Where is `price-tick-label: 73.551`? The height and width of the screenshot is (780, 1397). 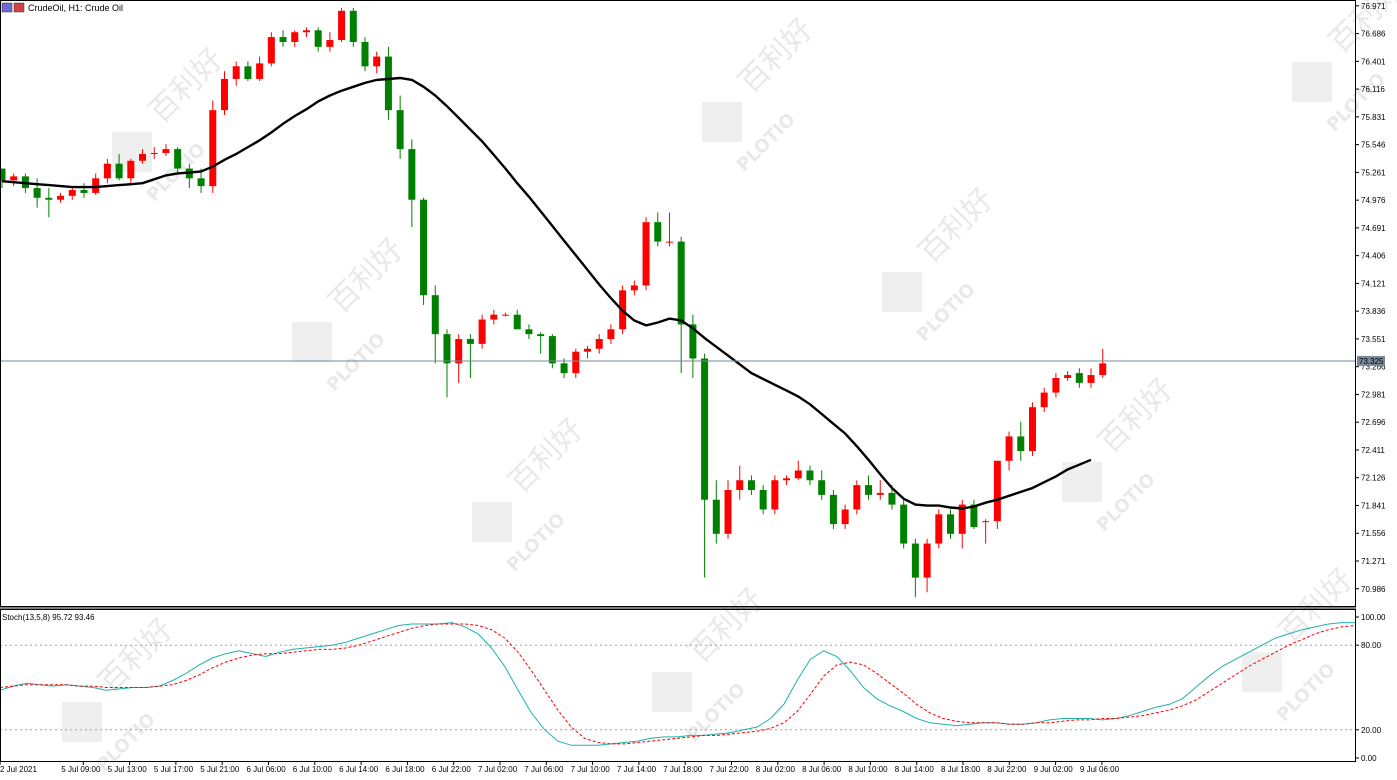 price-tick-label: 73.551 is located at coordinates (1373, 339).